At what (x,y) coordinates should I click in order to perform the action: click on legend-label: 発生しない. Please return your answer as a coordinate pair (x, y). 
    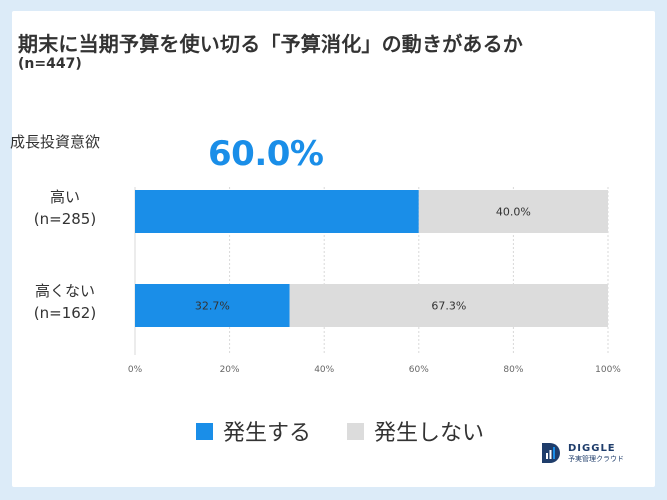
    Looking at the image, I should click on (429, 433).